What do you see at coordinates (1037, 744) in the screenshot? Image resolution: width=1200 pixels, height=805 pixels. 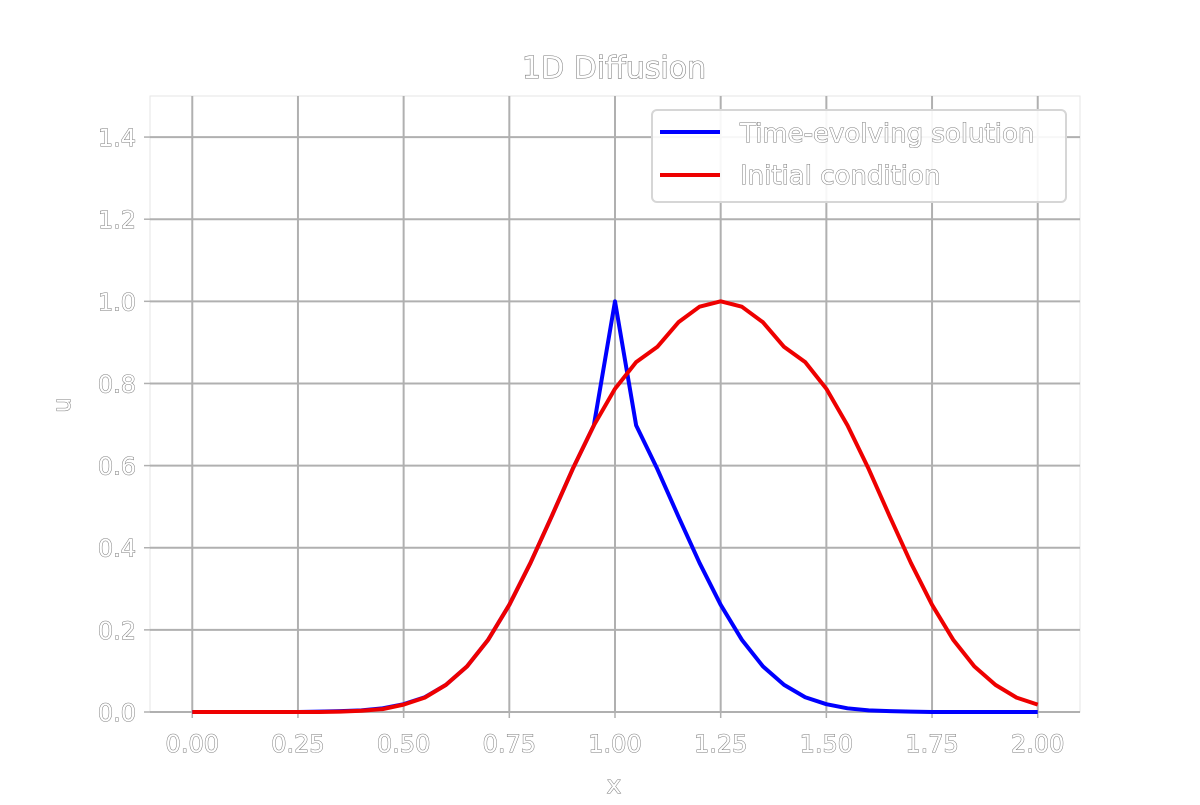 I see `x-tick-label: 2.00` at bounding box center [1037, 744].